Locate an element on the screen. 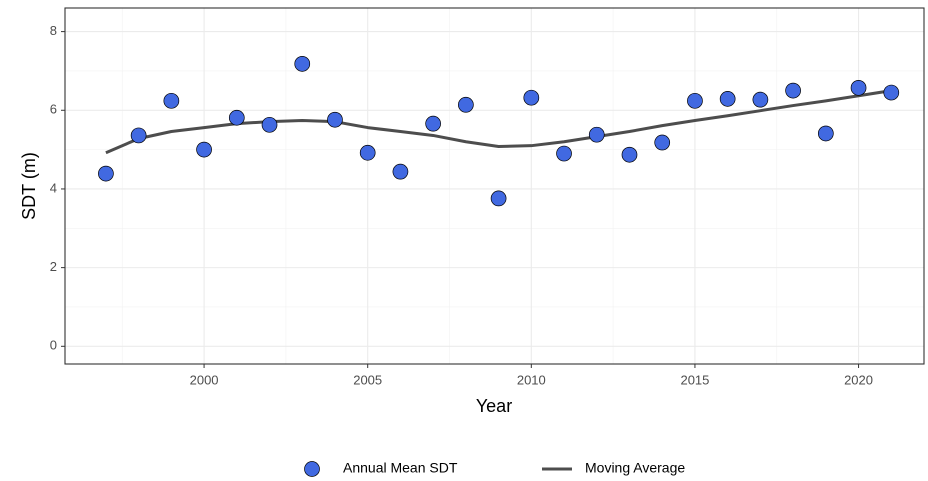  legend-label: Moving Average is located at coordinates (635, 468).